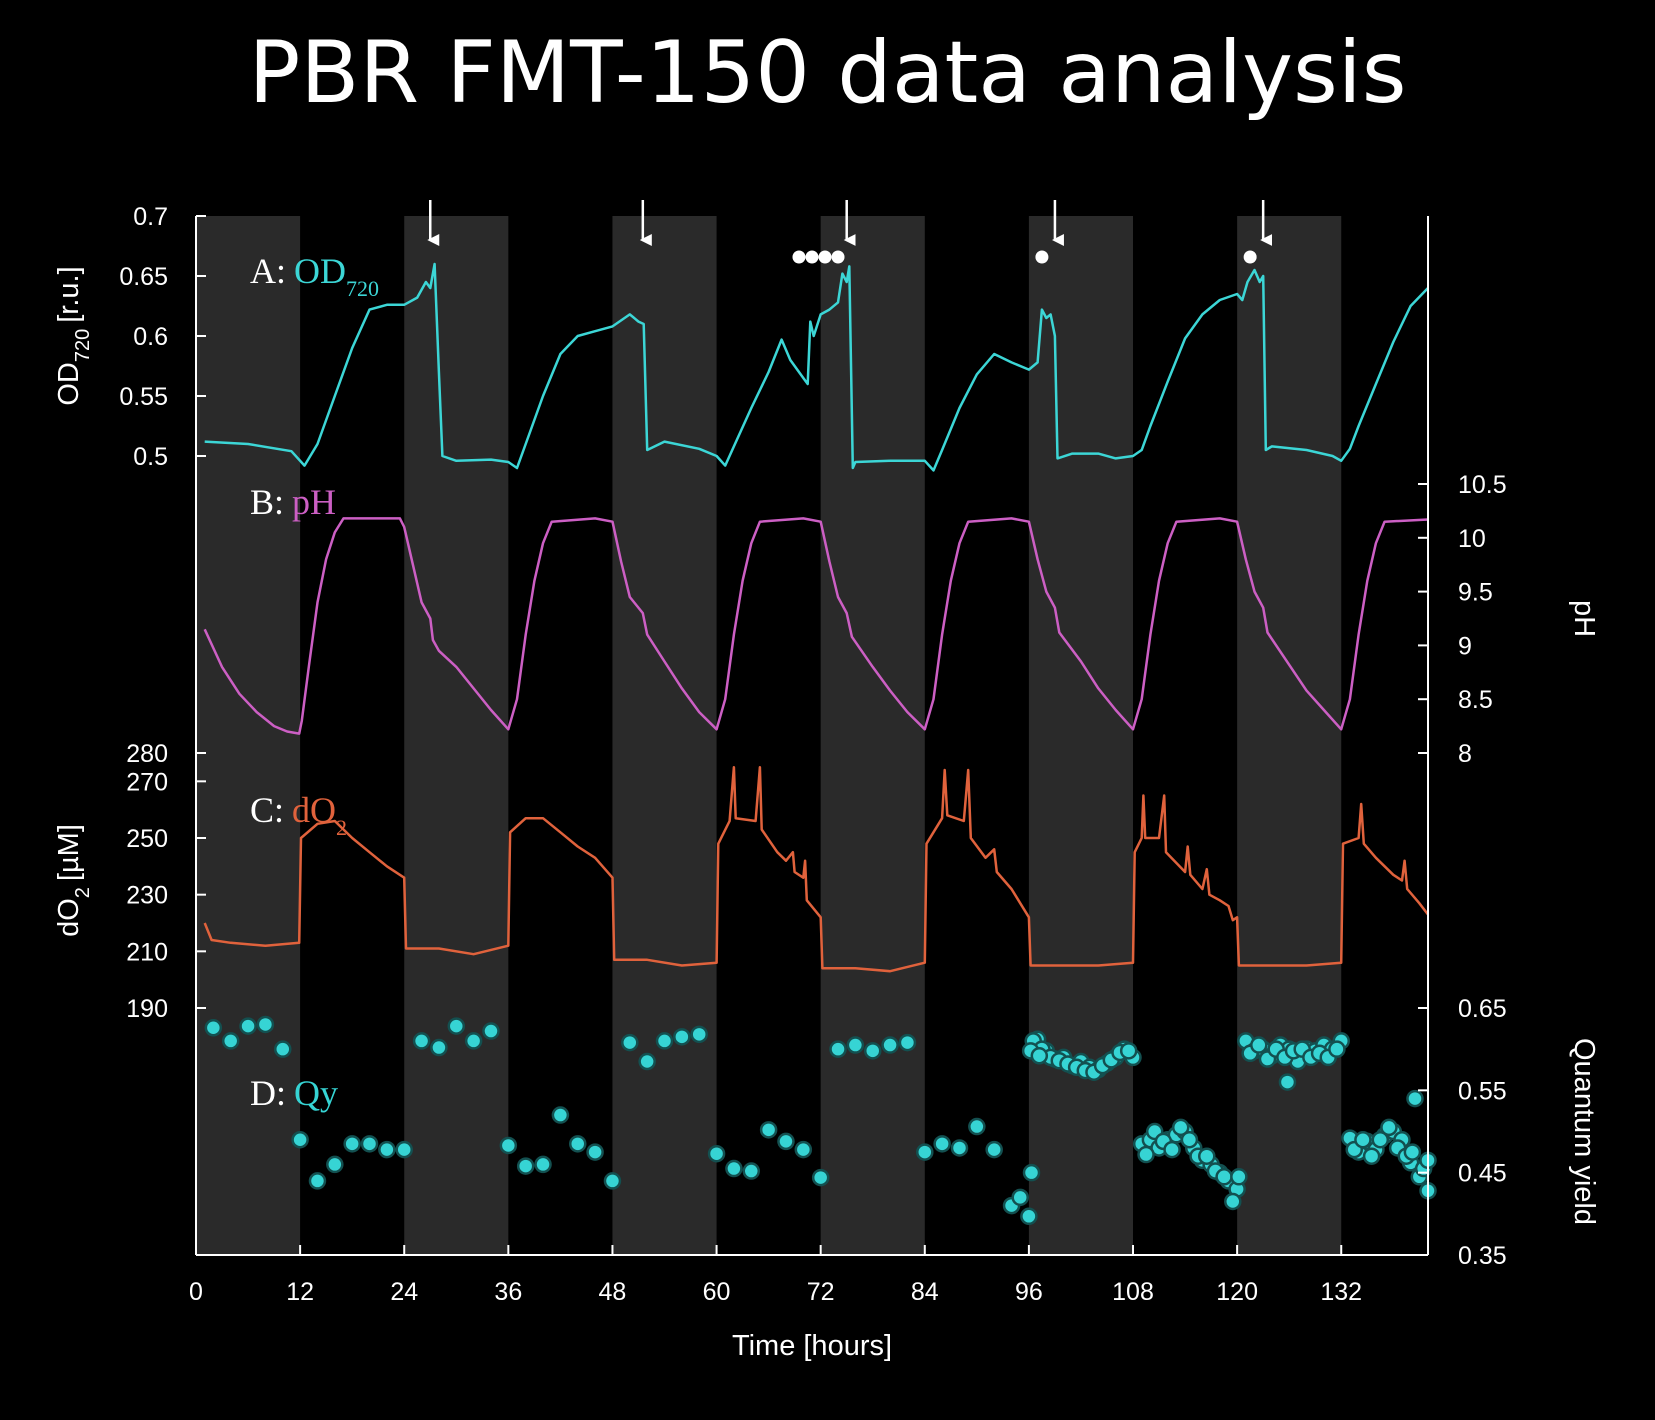 The height and width of the screenshot is (1420, 1655). What do you see at coordinates (268, 271) in the screenshot?
I see `panel-A-label-letter: A:` at bounding box center [268, 271].